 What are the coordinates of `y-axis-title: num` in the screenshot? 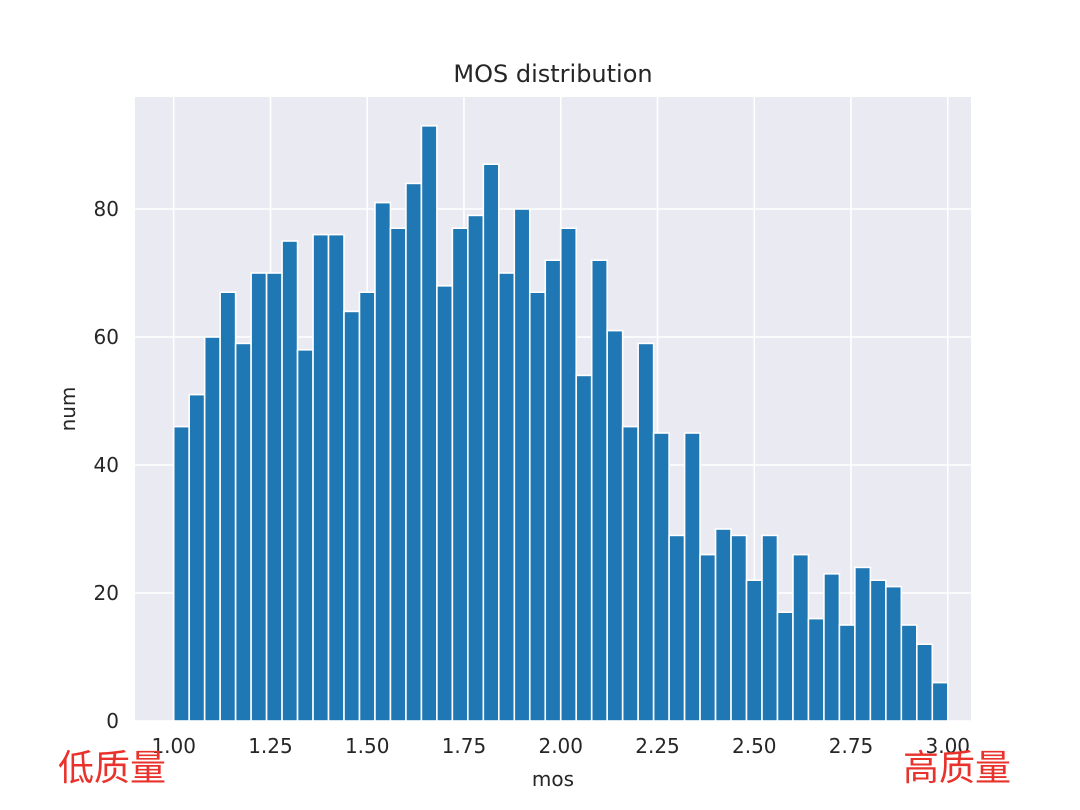 It's located at (68, 409).